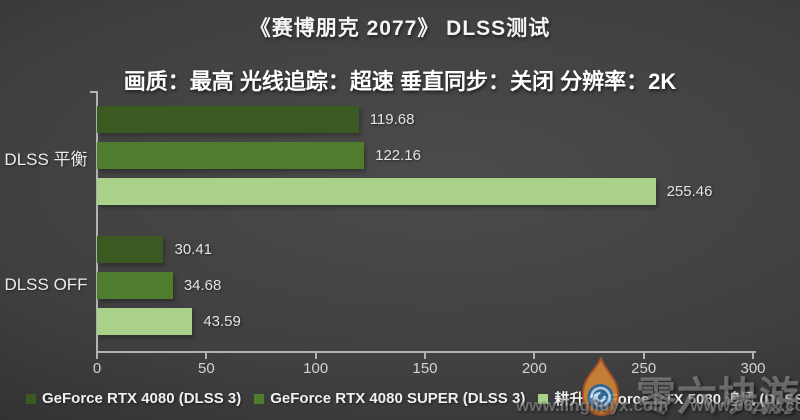 The width and height of the screenshot is (800, 420). Describe the element at coordinates (97, 222) in the screenshot. I see `y-axis-line` at that location.